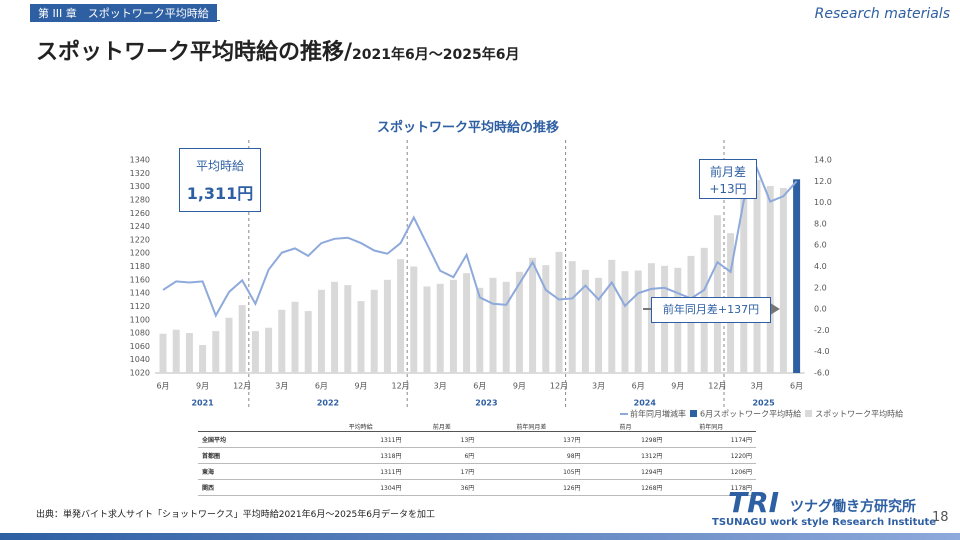 This screenshot has height=540, width=960. Describe the element at coordinates (625, 426) in the screenshot. I see `header-cell: 前月` at that location.